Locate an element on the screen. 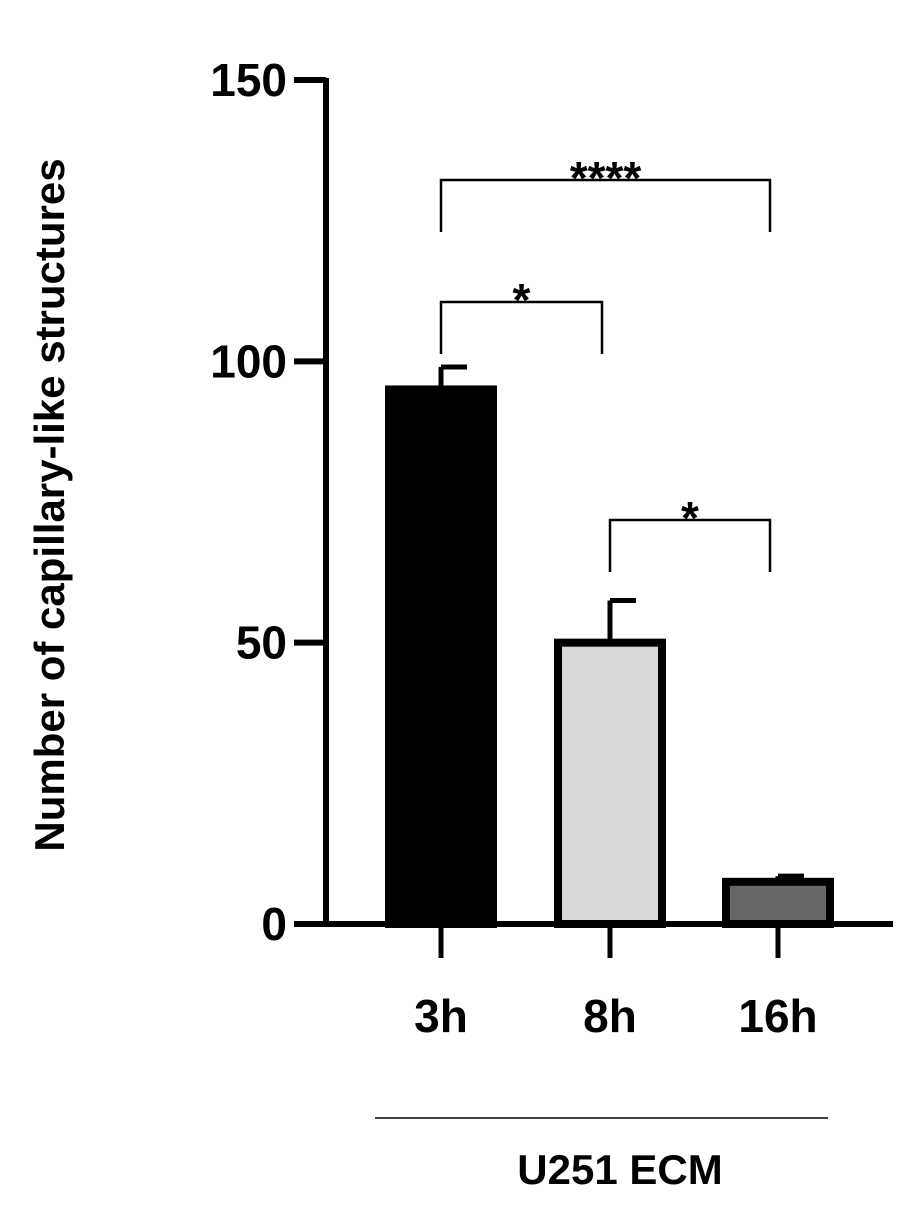  y-tick-label: 150 is located at coordinates (248, 80).